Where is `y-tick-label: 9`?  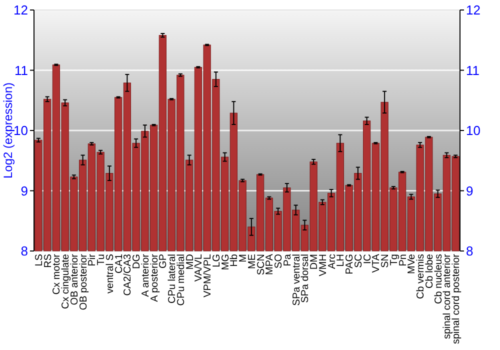
y-tick-label: 9 is located at coordinates (24, 190).